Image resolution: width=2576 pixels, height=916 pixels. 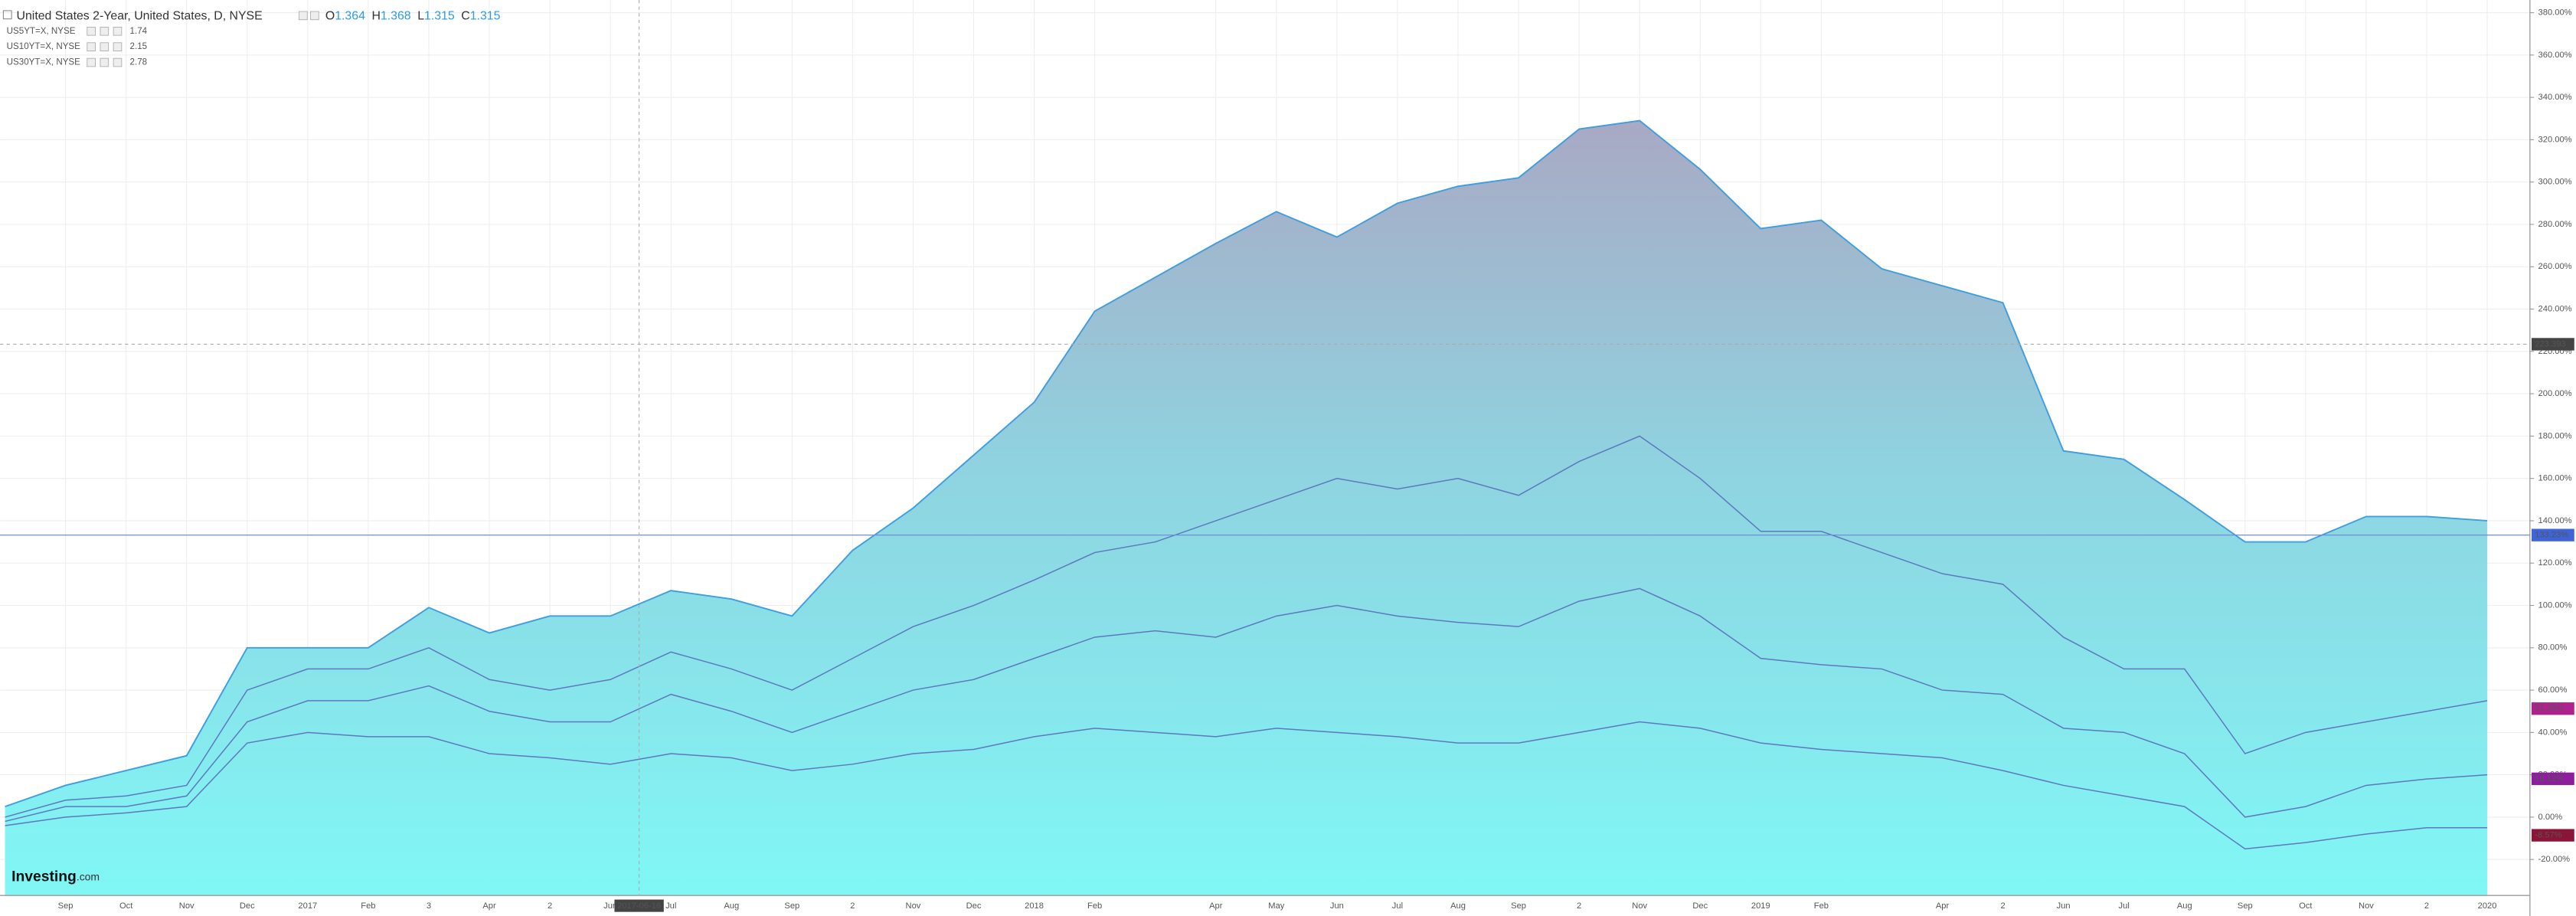 What do you see at coordinates (2553, 690) in the screenshot?
I see `y-tick-label: 60.00%` at bounding box center [2553, 690].